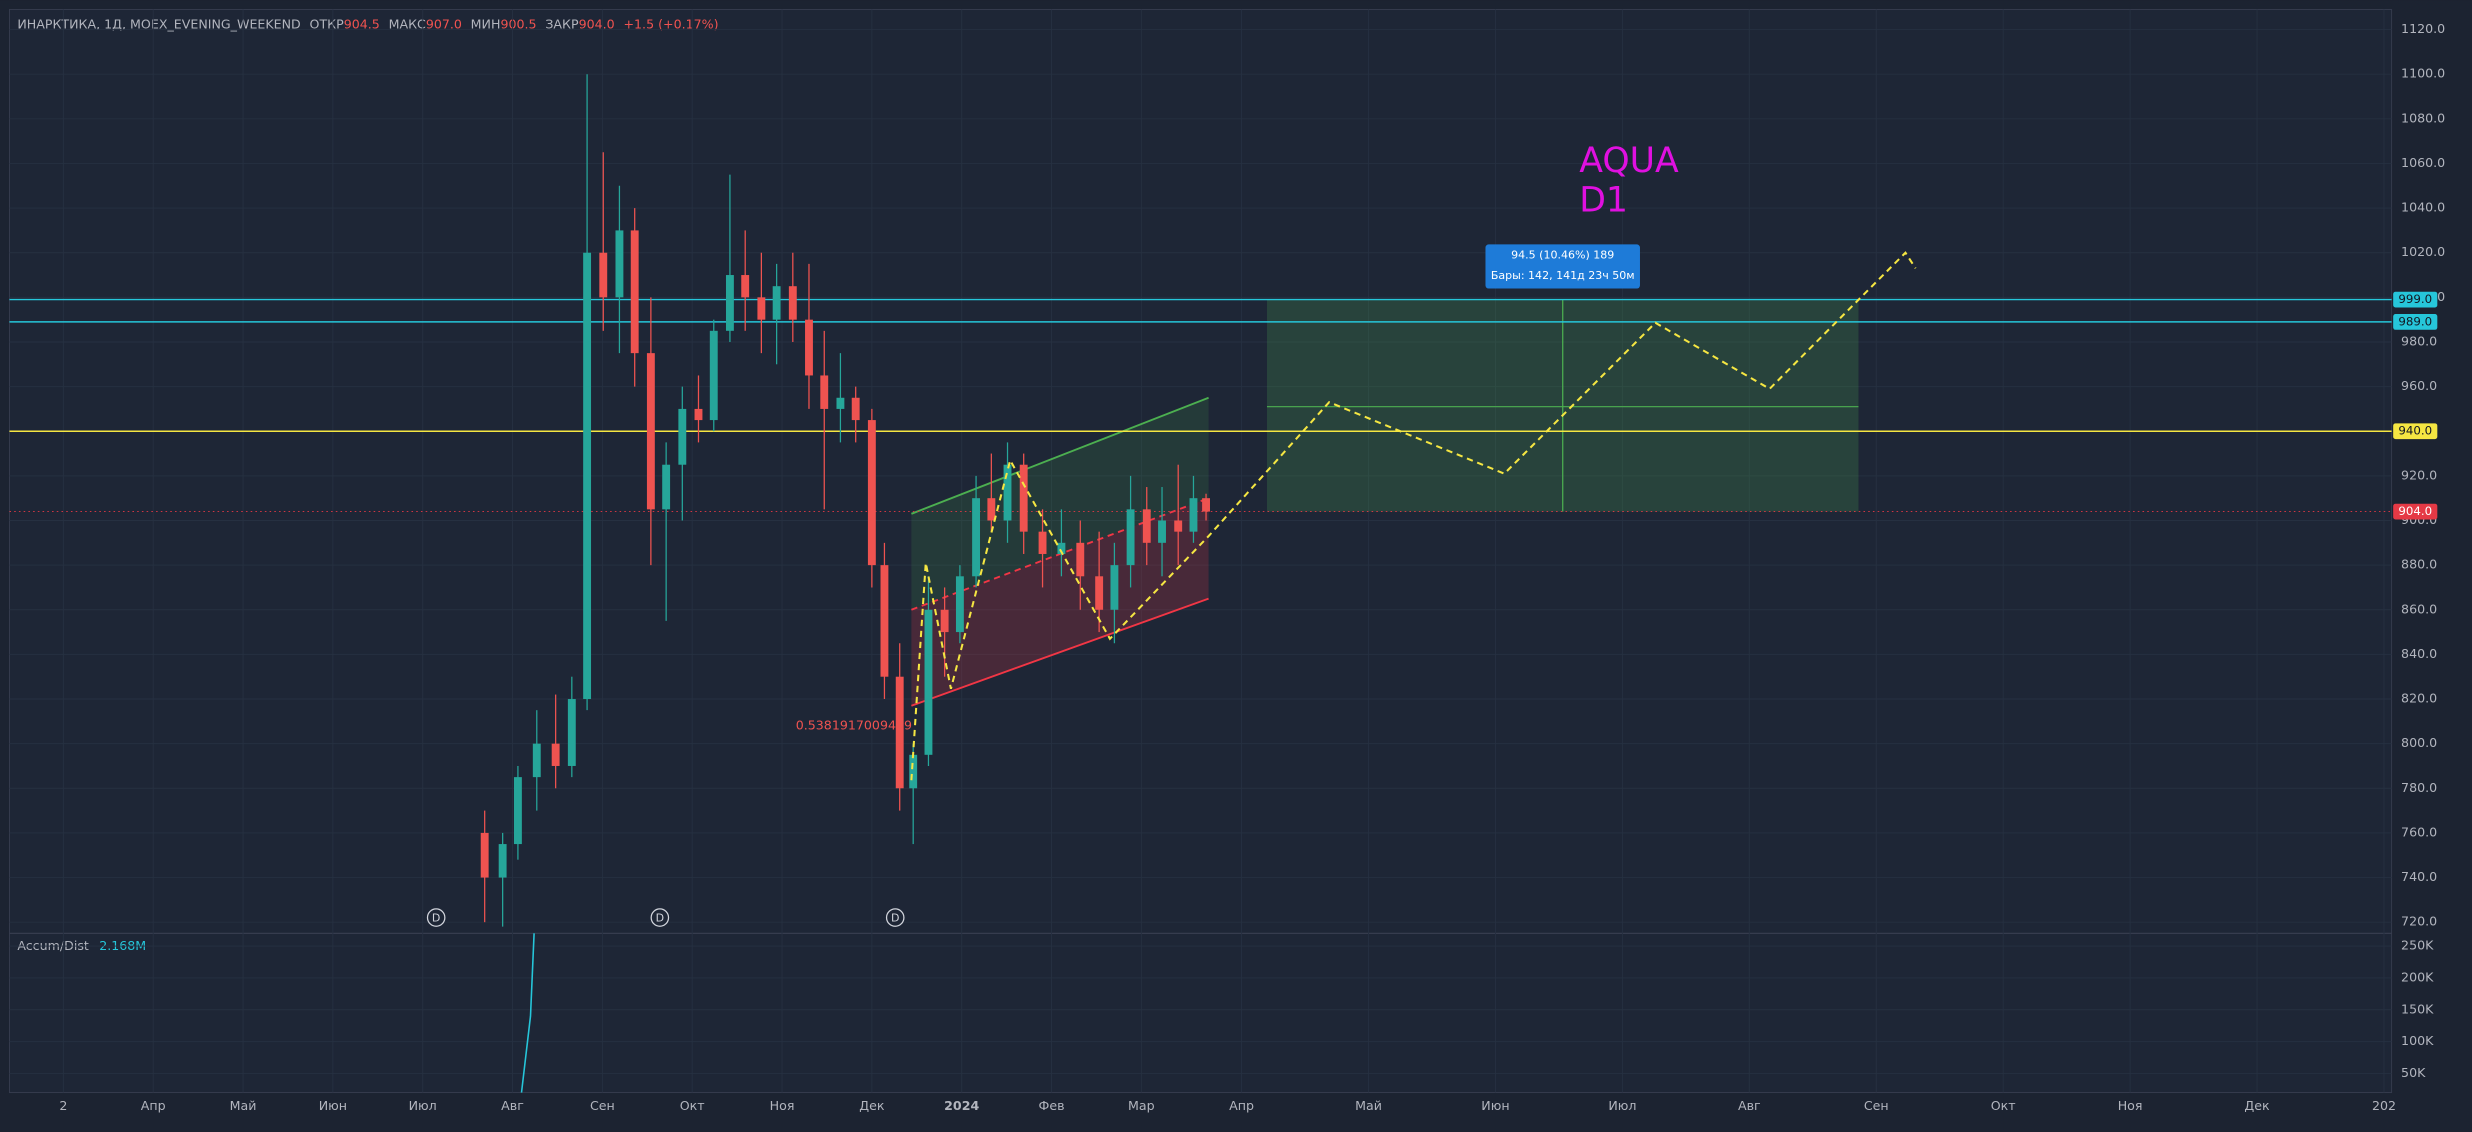 Image resolution: width=2472 pixels, height=1132 pixels. I want to click on price-line-label: 999.0, so click(2415, 299).